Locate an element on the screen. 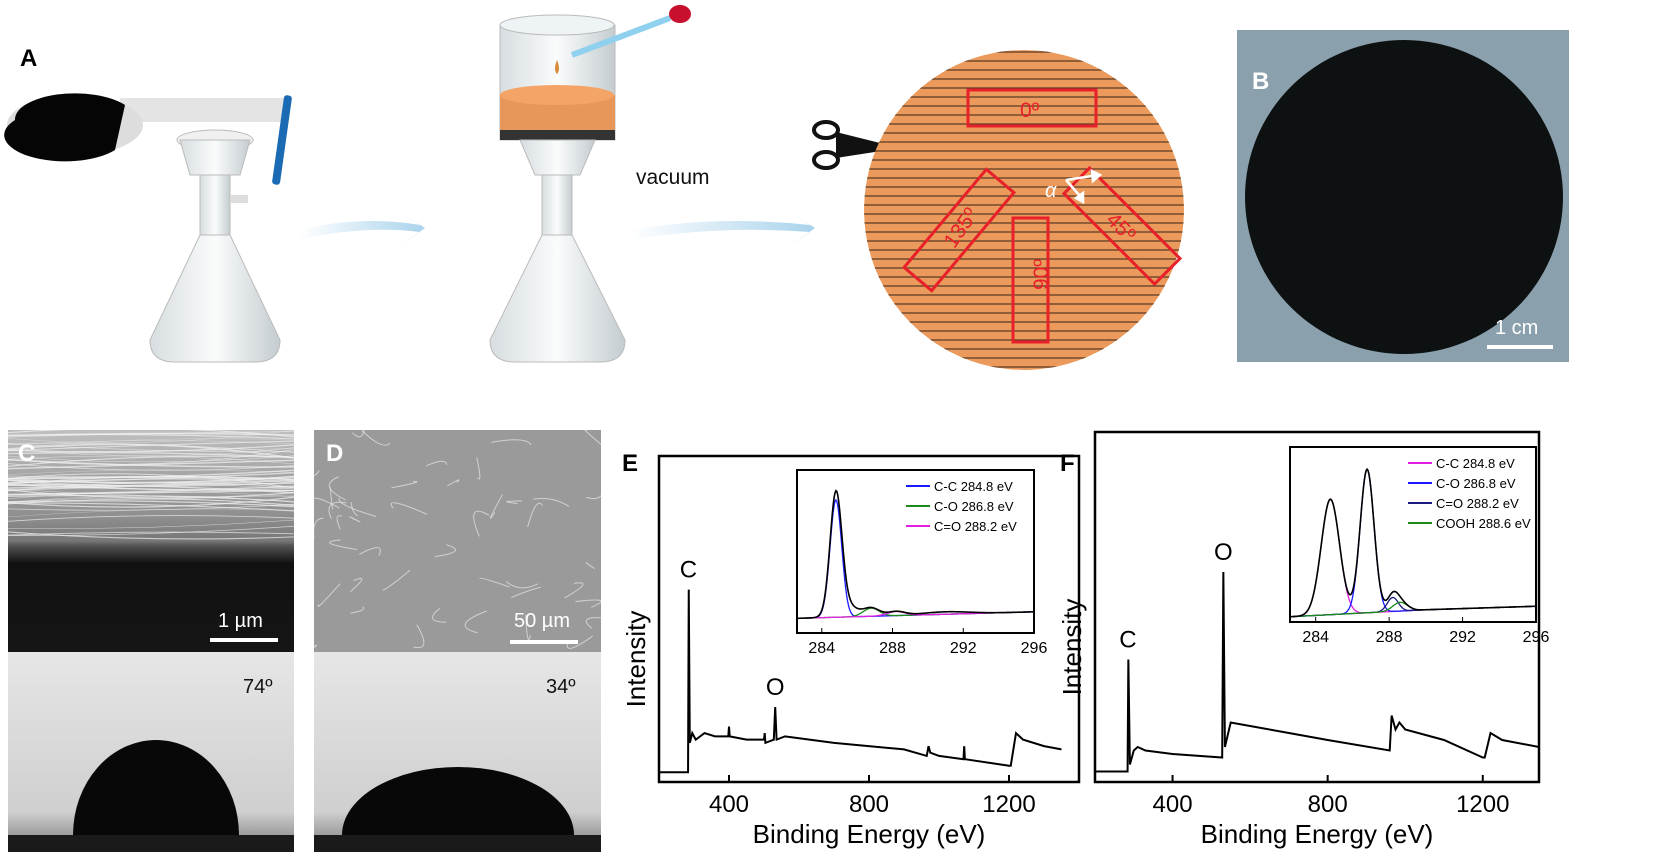 The image size is (1661, 854). chart-f-xtick-label: 400 is located at coordinates (1173, 804).